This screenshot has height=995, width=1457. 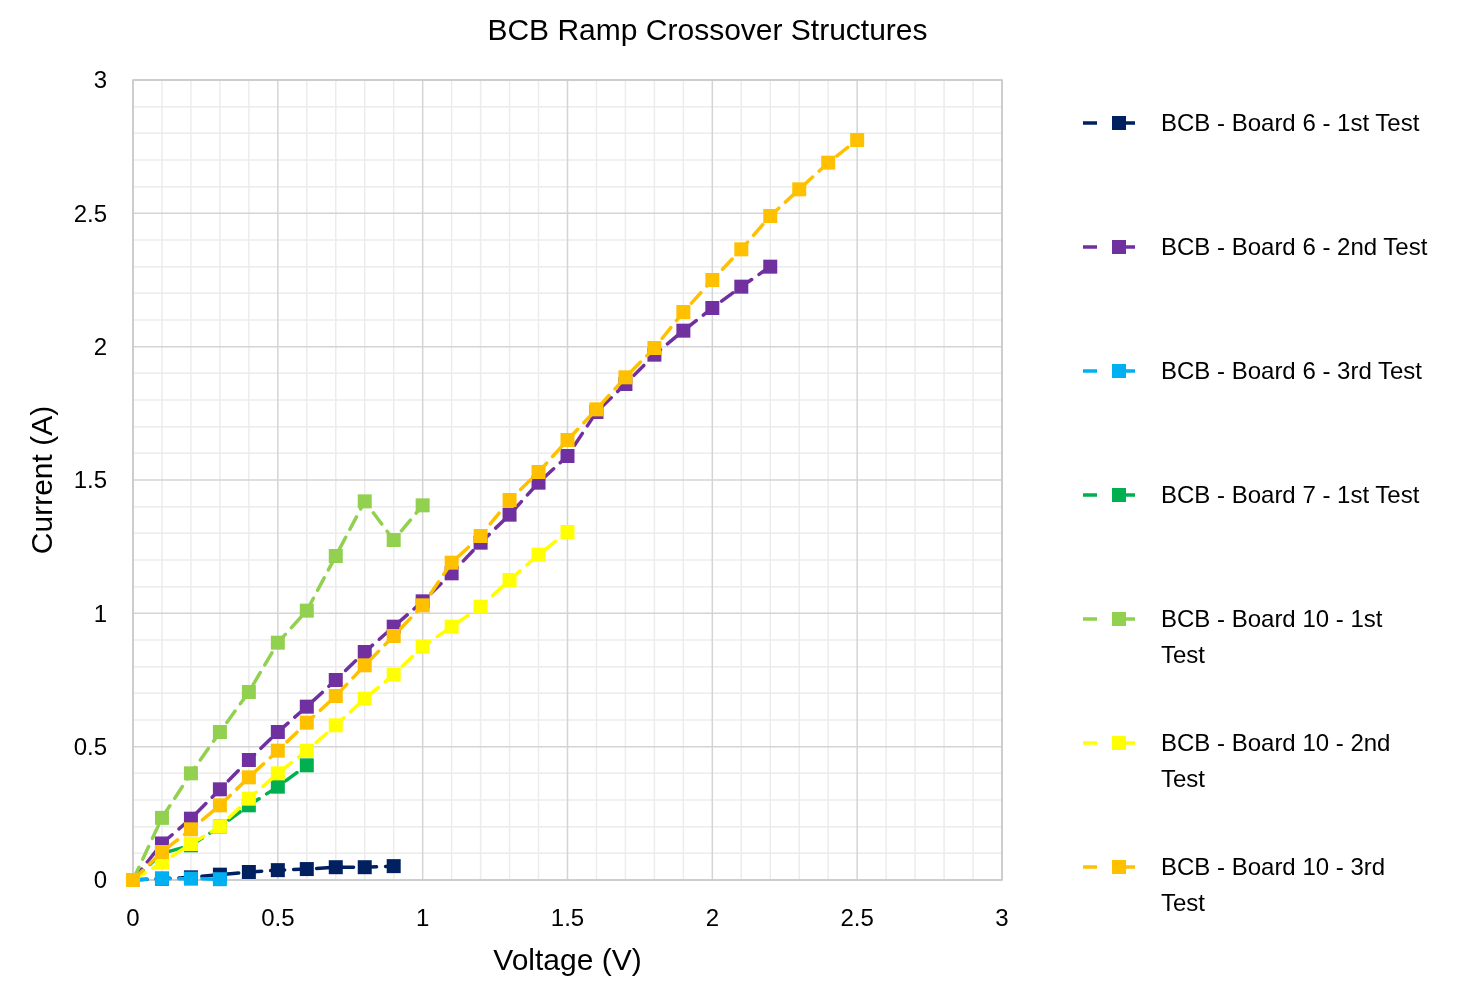 What do you see at coordinates (100, 880) in the screenshot?
I see `y-tick-label: 0` at bounding box center [100, 880].